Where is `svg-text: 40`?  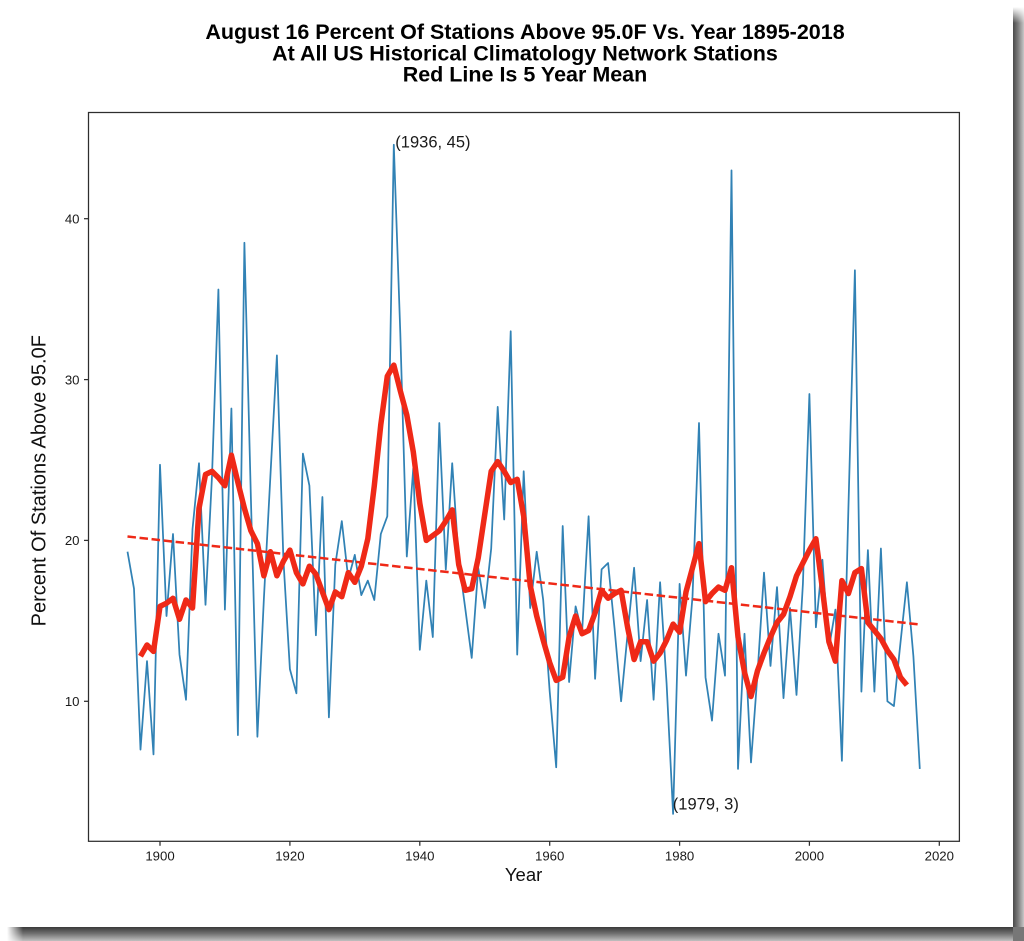
svg-text: 40 is located at coordinates (72, 219).